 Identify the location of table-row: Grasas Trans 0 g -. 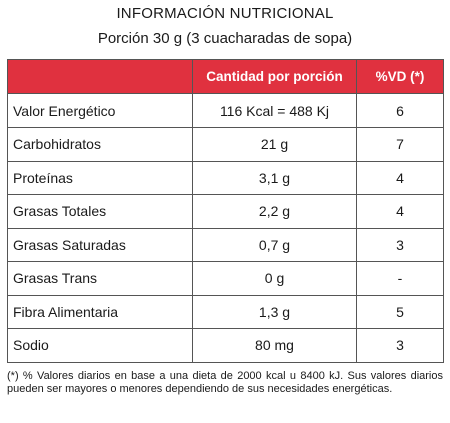
(225, 278).